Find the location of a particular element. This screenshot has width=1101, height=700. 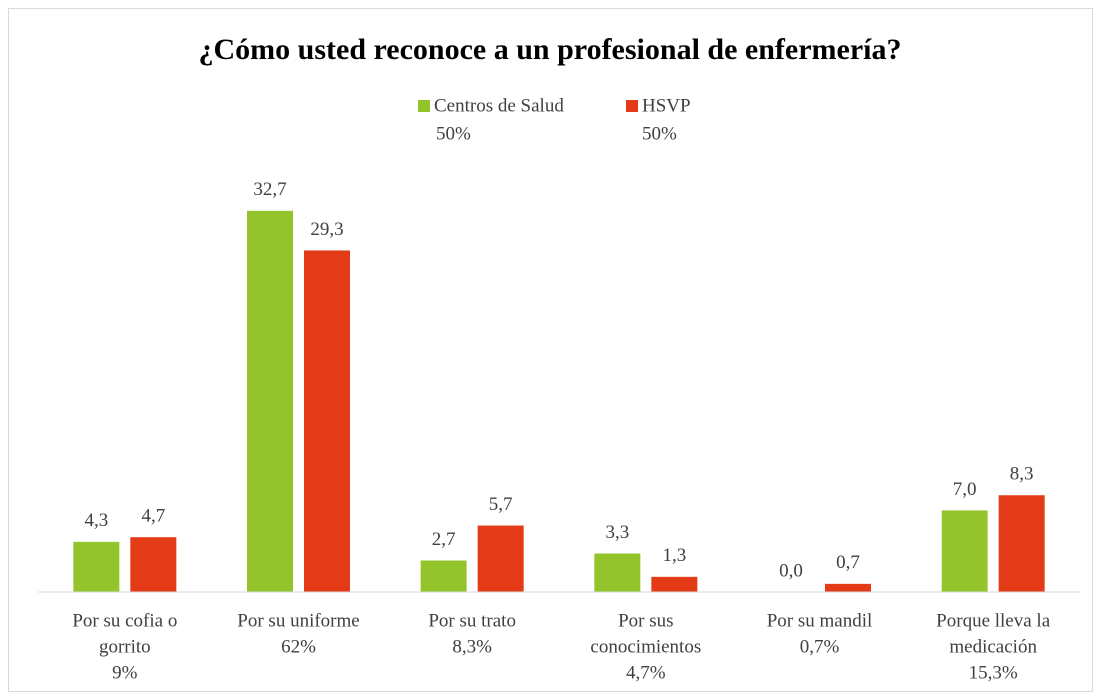

x-tick-label: Por su trato is located at coordinates (472, 620).